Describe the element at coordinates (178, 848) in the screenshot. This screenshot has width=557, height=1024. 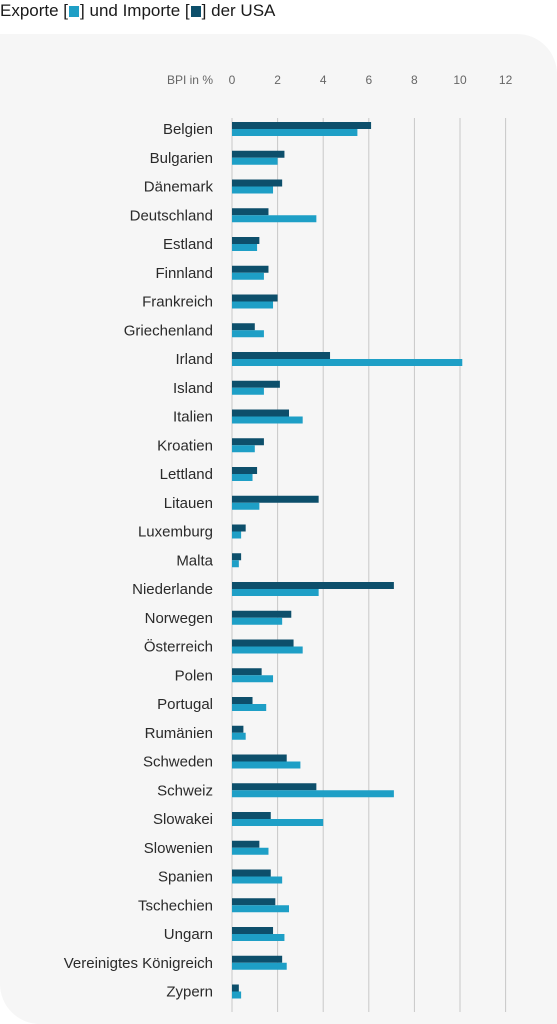
I see `category-label: Slowenien` at that location.